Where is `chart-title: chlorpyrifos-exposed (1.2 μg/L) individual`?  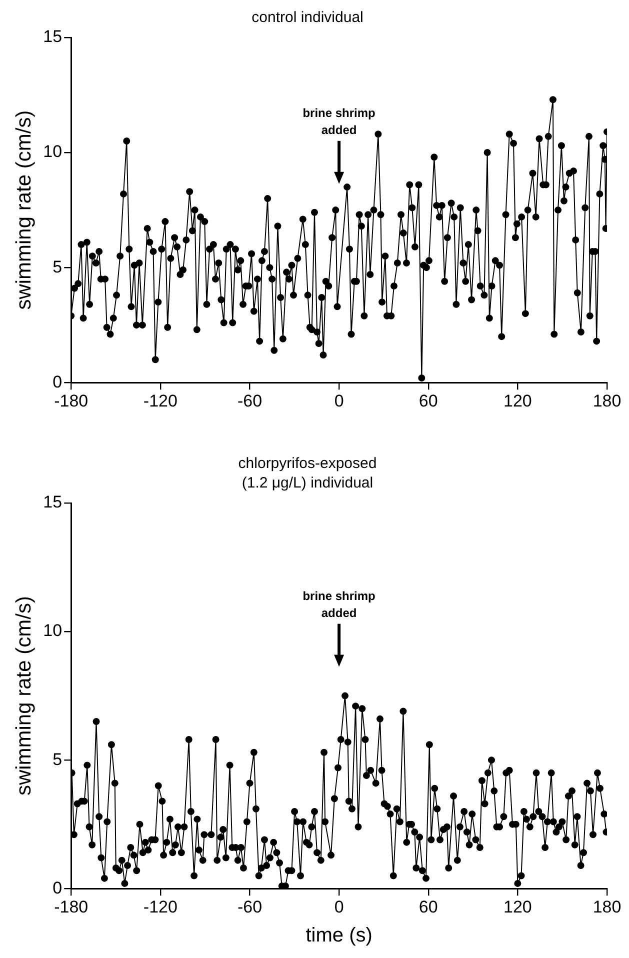 chart-title: chlorpyrifos-exposed (1.2 μg/L) individual is located at coordinates (307, 473).